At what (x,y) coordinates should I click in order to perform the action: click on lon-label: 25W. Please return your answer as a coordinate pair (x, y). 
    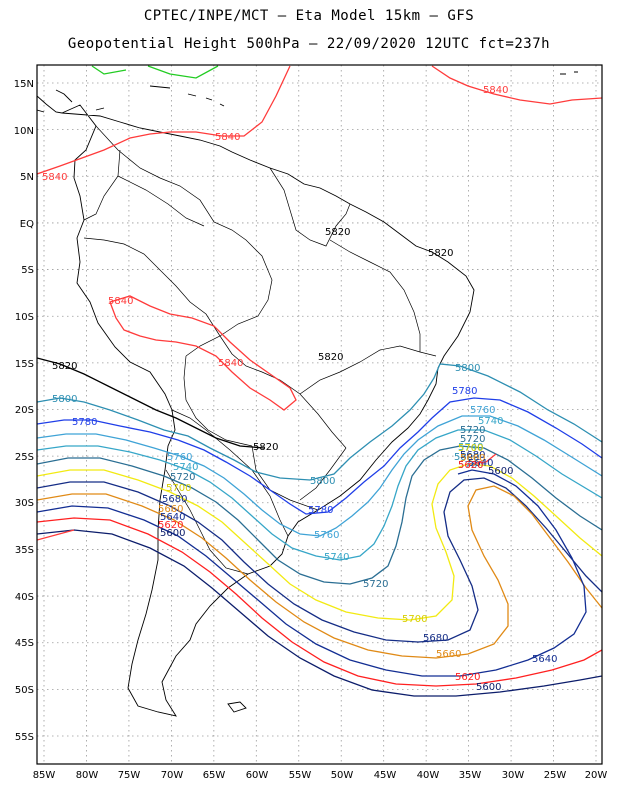
    Looking at the image, I should click on (555, 775).